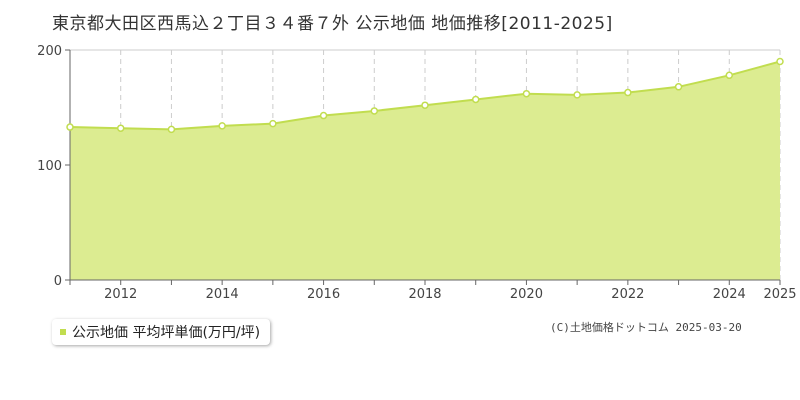  I want to click on y-tick-label: 100, so click(49, 166).